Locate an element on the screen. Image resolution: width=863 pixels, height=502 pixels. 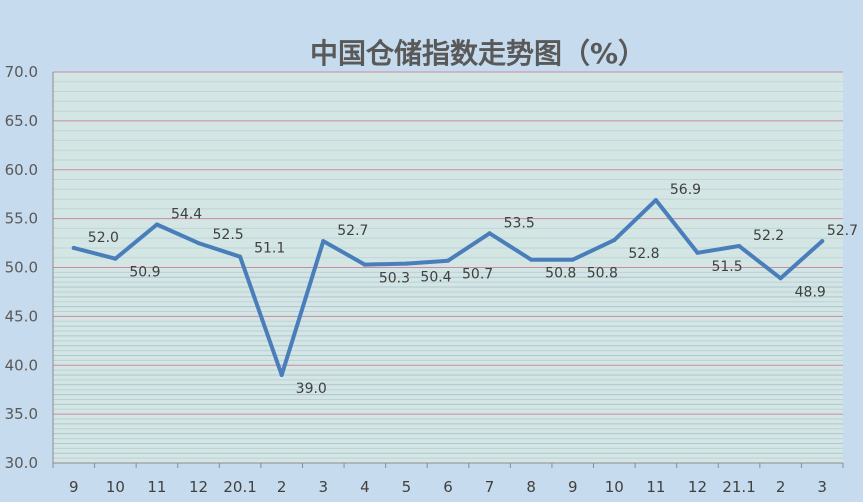
y-tick-label: 30.0 is located at coordinates (21, 463).